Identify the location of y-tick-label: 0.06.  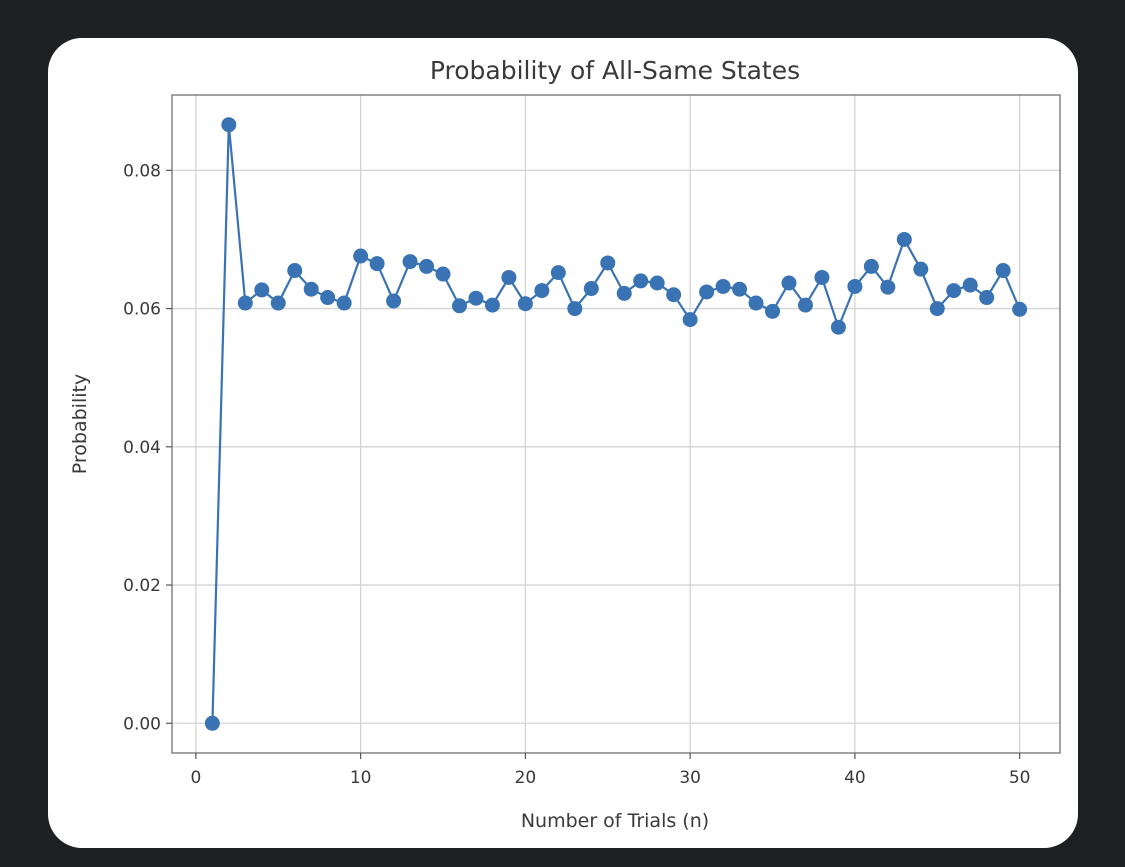
(142, 310).